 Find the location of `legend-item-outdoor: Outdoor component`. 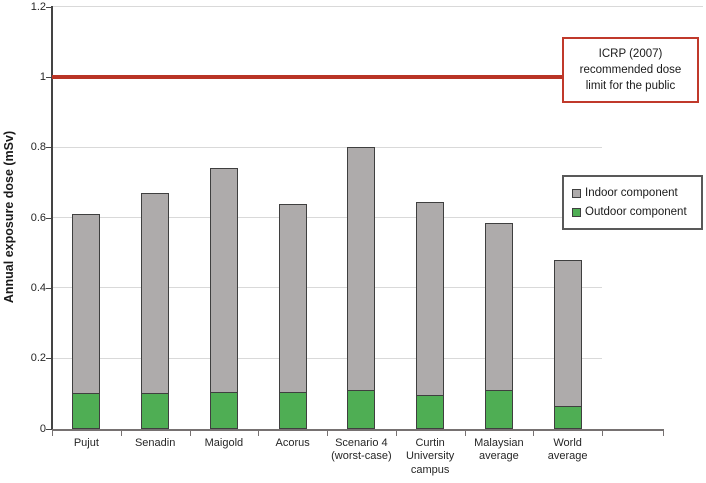

legend-item-outdoor: Outdoor component is located at coordinates (636, 212).